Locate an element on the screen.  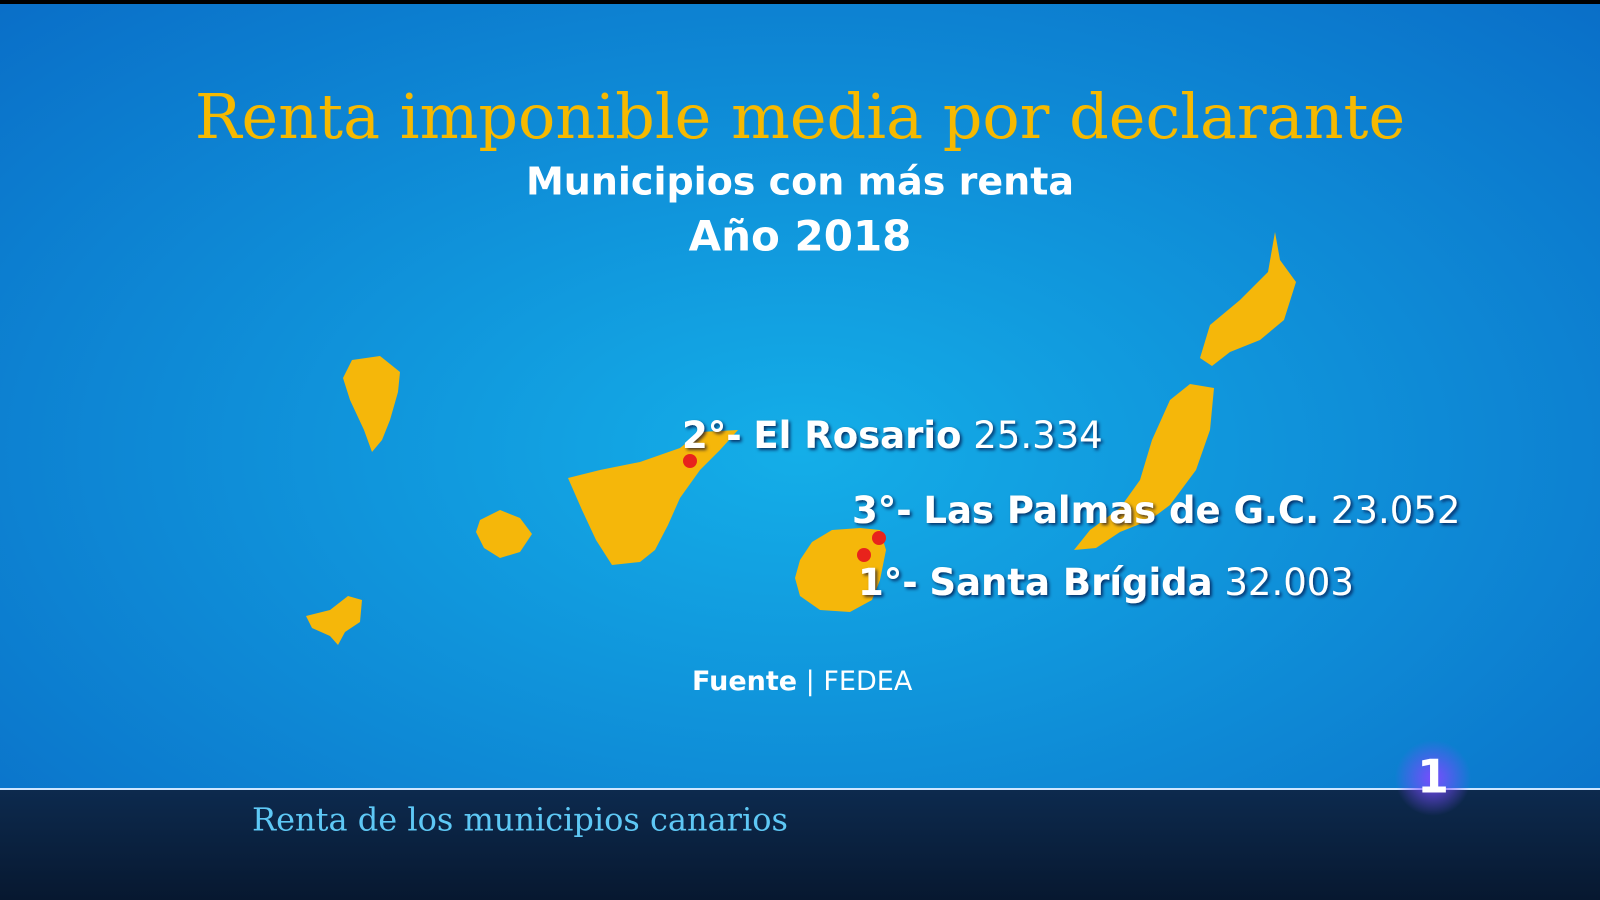
top-strip is located at coordinates (800, 2).